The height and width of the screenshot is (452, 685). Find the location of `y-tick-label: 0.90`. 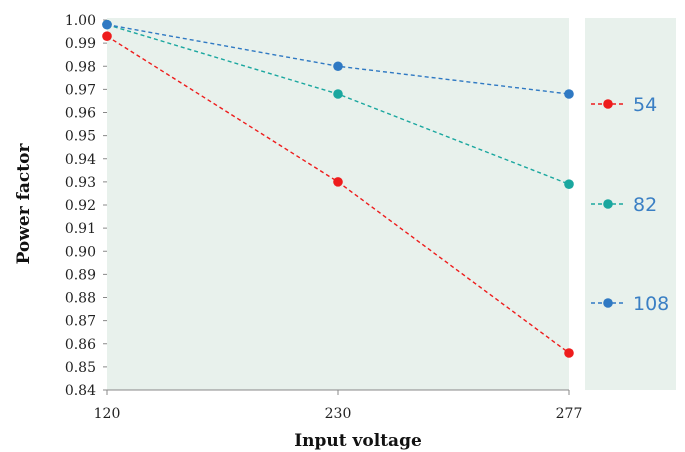

y-tick-label: 0.90 is located at coordinates (80, 252).